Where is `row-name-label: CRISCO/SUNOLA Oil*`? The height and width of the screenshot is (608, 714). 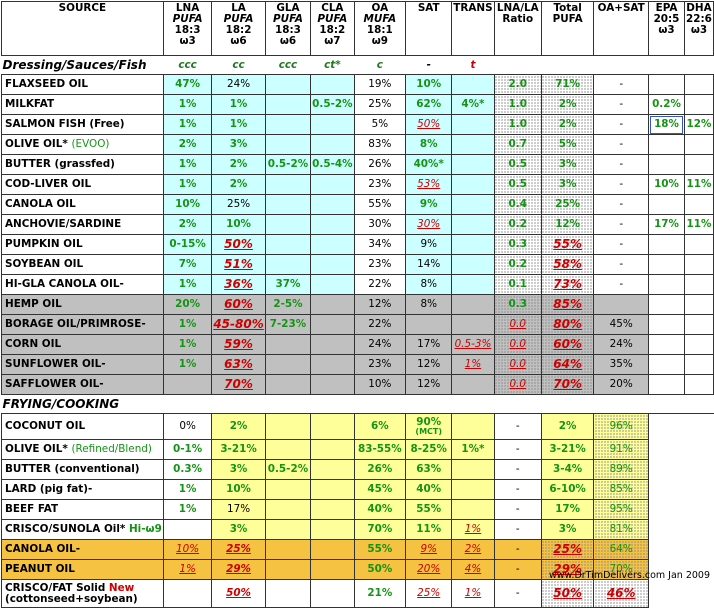 row-name-label: CRISCO/SUNOLA Oil* is located at coordinates (65, 529).